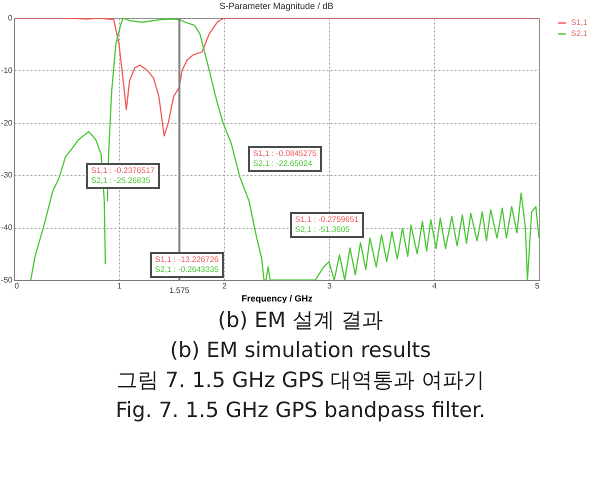  I want to click on y-tick-label: -10, so click(7, 70).